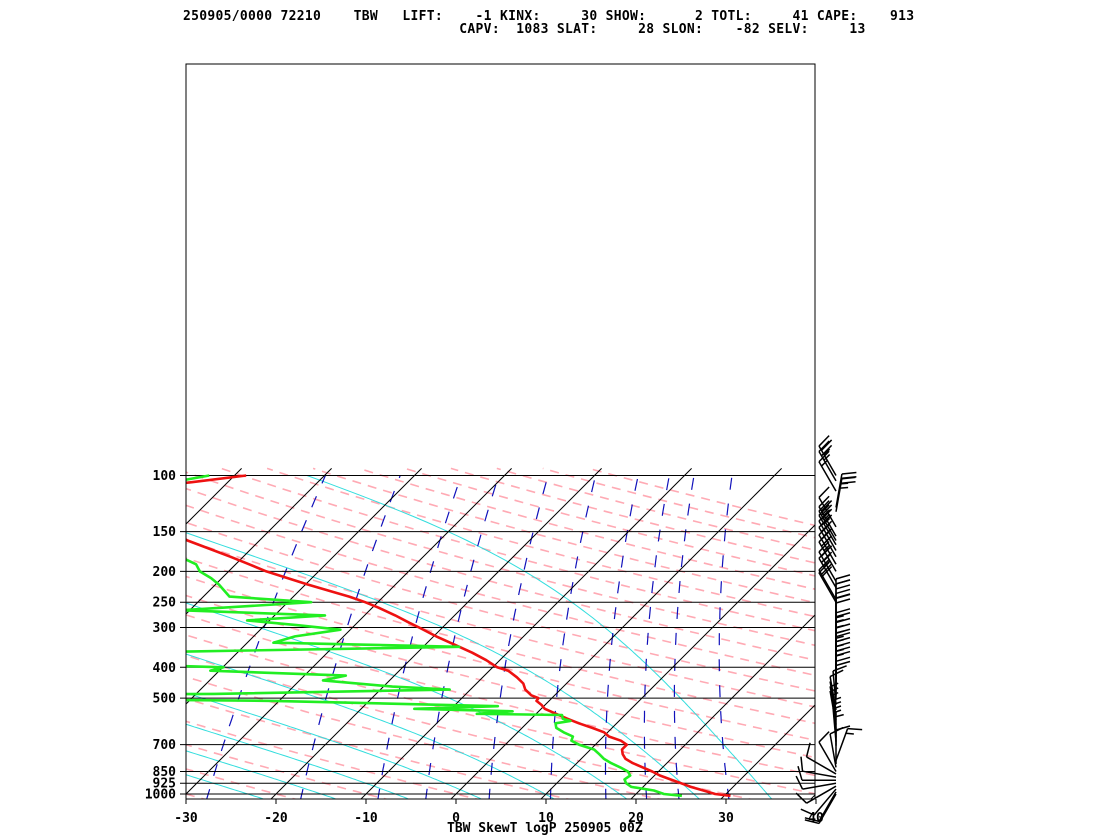 The width and height of the screenshot is (1120, 840). Describe the element at coordinates (164, 784) in the screenshot. I see `pressure-tick-label: 925` at that location.